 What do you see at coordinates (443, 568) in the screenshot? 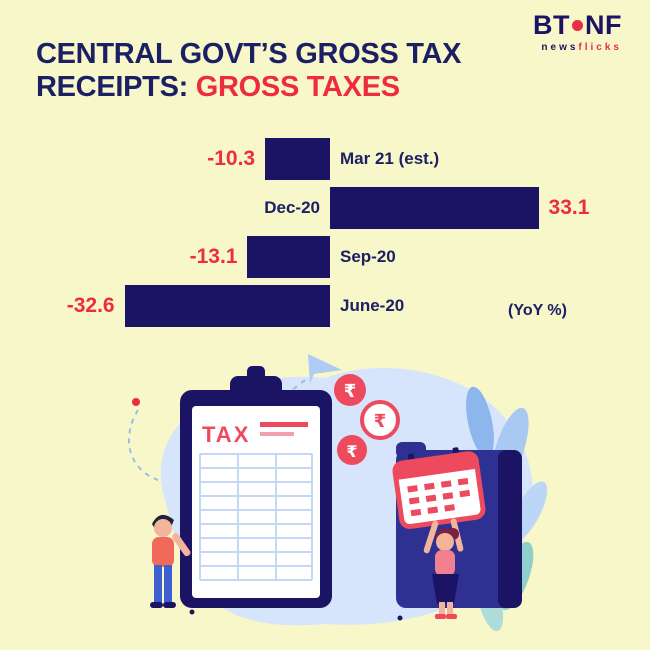
I see `person-right` at bounding box center [443, 568].